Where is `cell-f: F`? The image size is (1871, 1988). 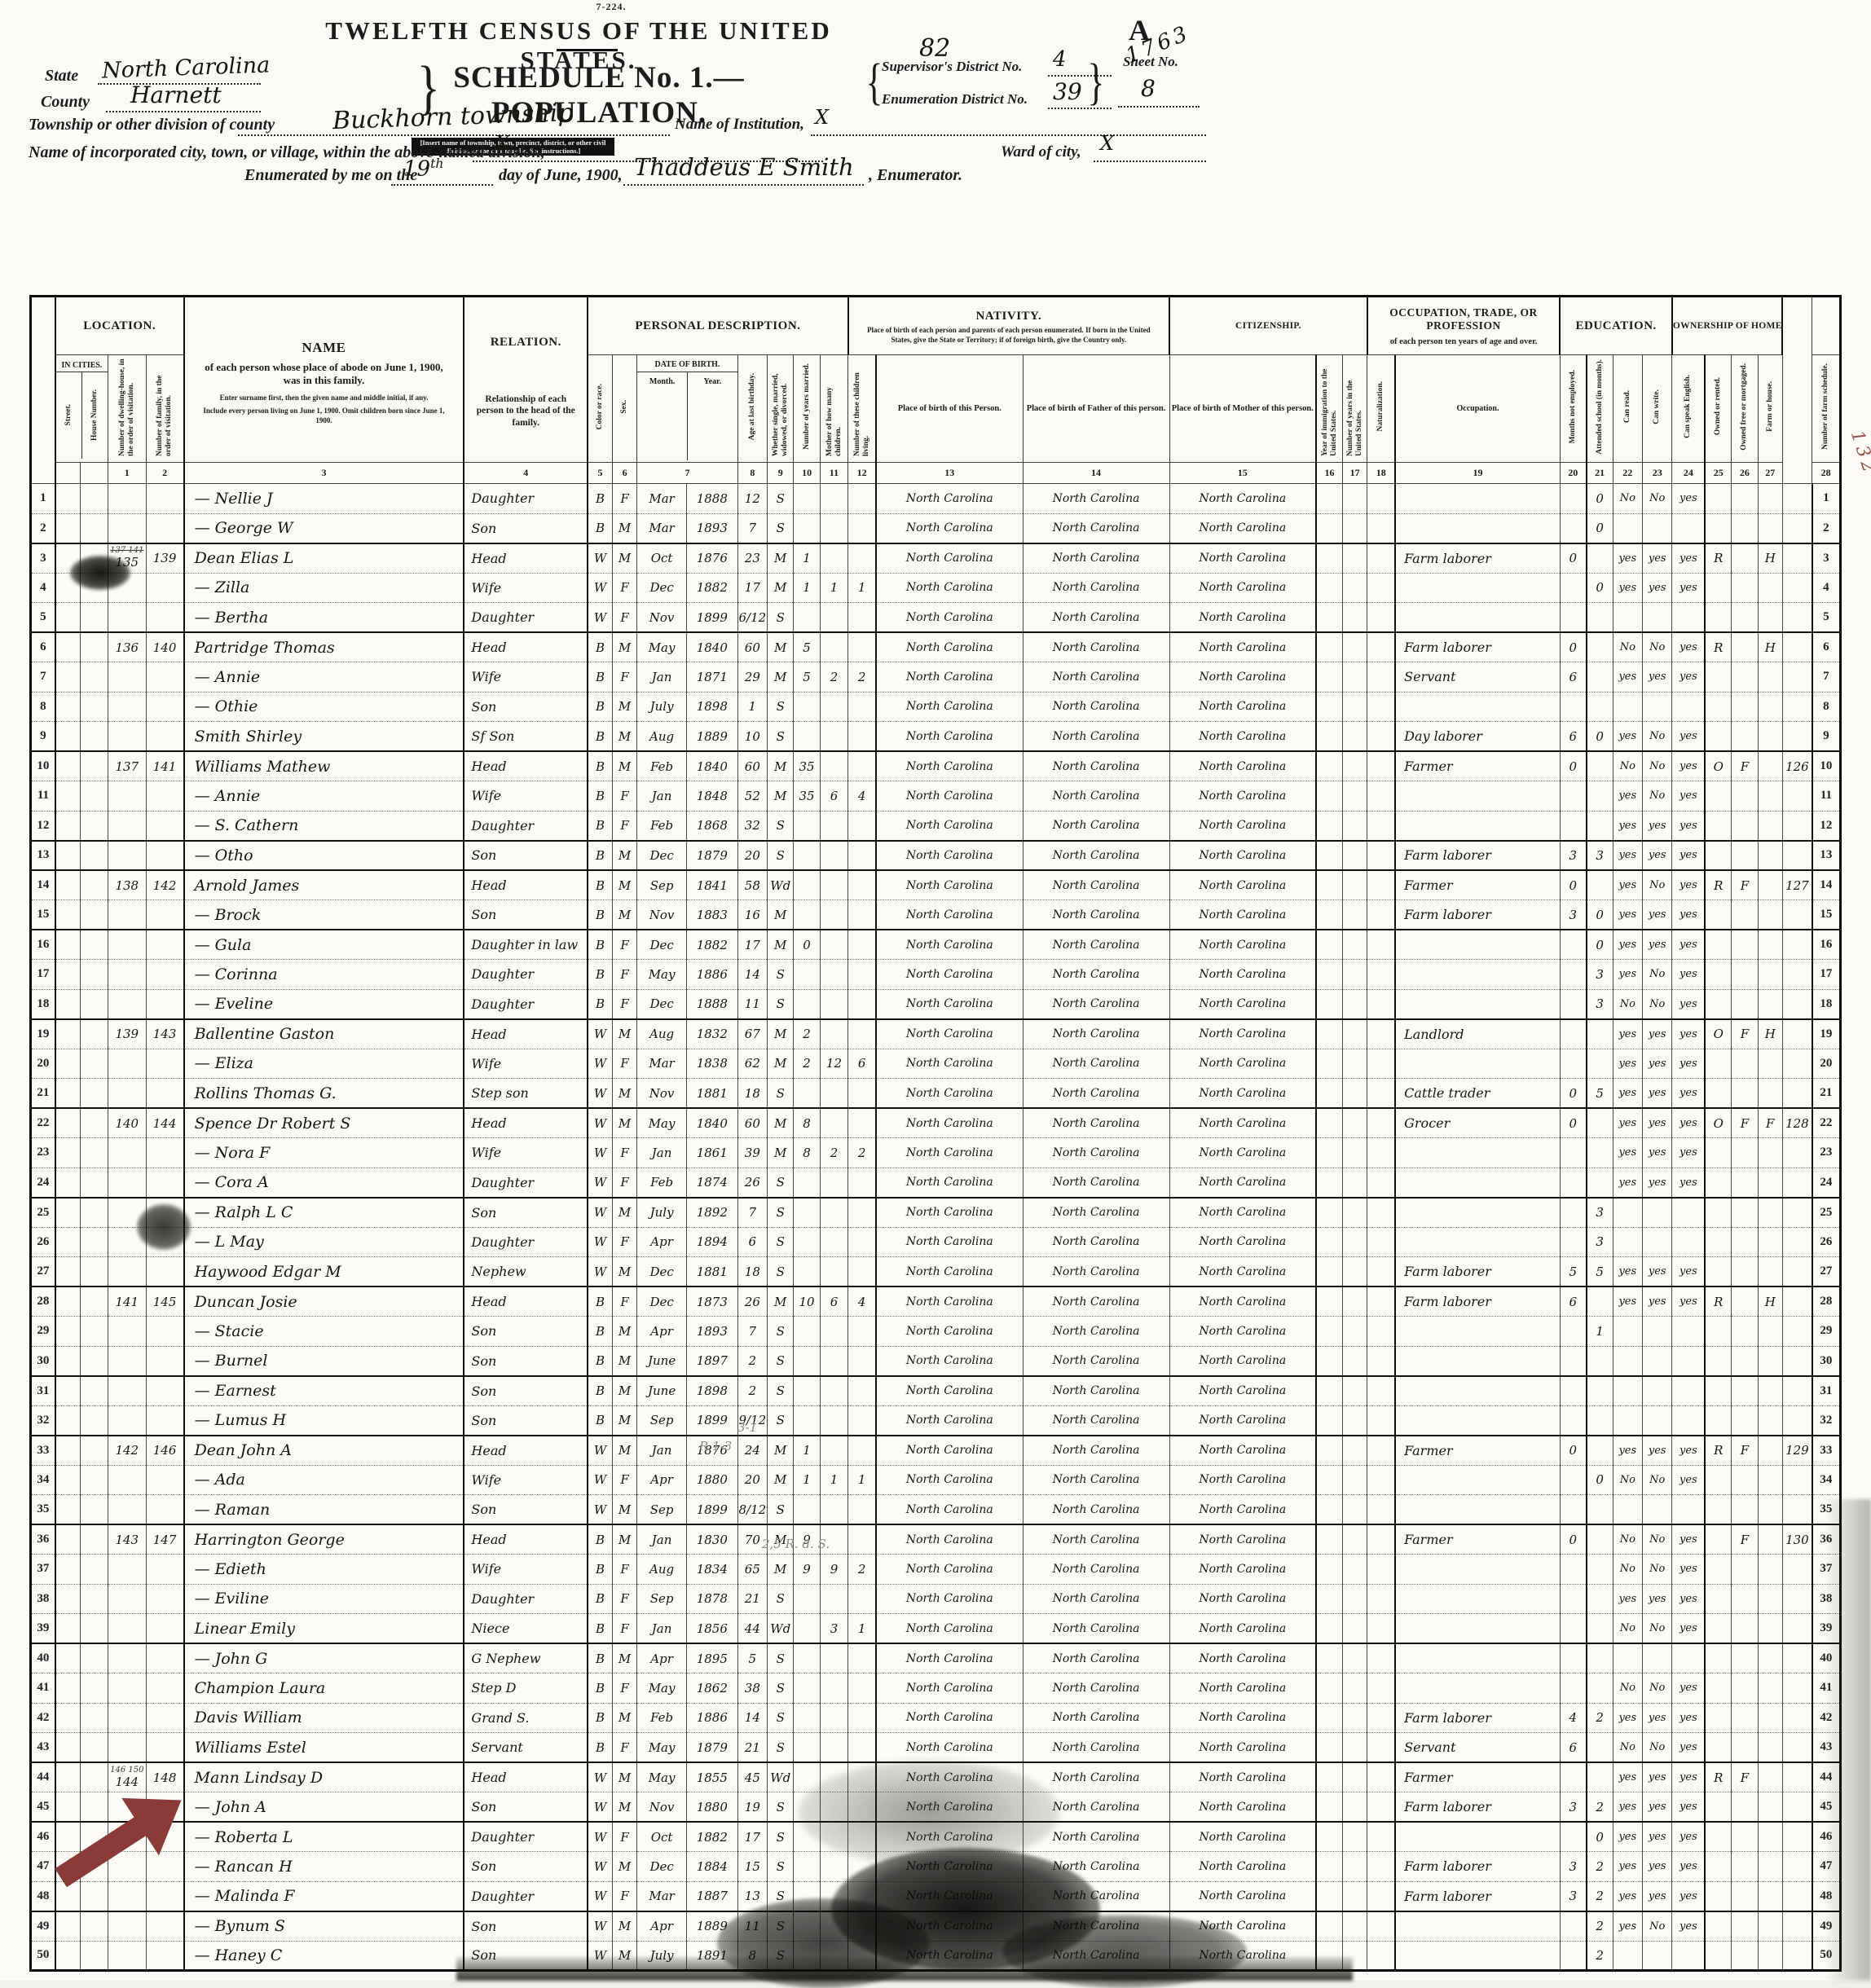 cell-f: F is located at coordinates (1745, 1122).